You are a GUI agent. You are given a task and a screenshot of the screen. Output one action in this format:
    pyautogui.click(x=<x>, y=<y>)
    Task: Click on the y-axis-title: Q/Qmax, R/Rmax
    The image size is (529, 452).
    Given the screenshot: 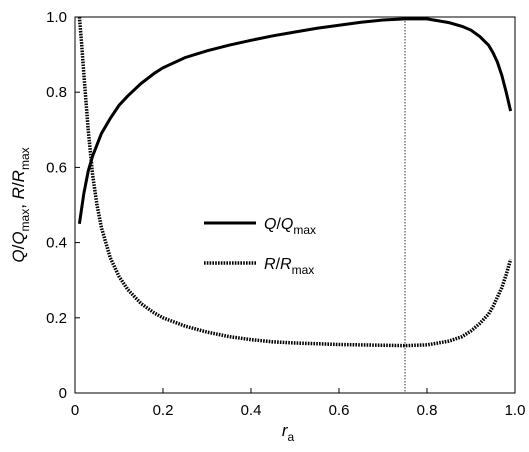 What is the action you would take?
    pyautogui.click(x=20, y=204)
    